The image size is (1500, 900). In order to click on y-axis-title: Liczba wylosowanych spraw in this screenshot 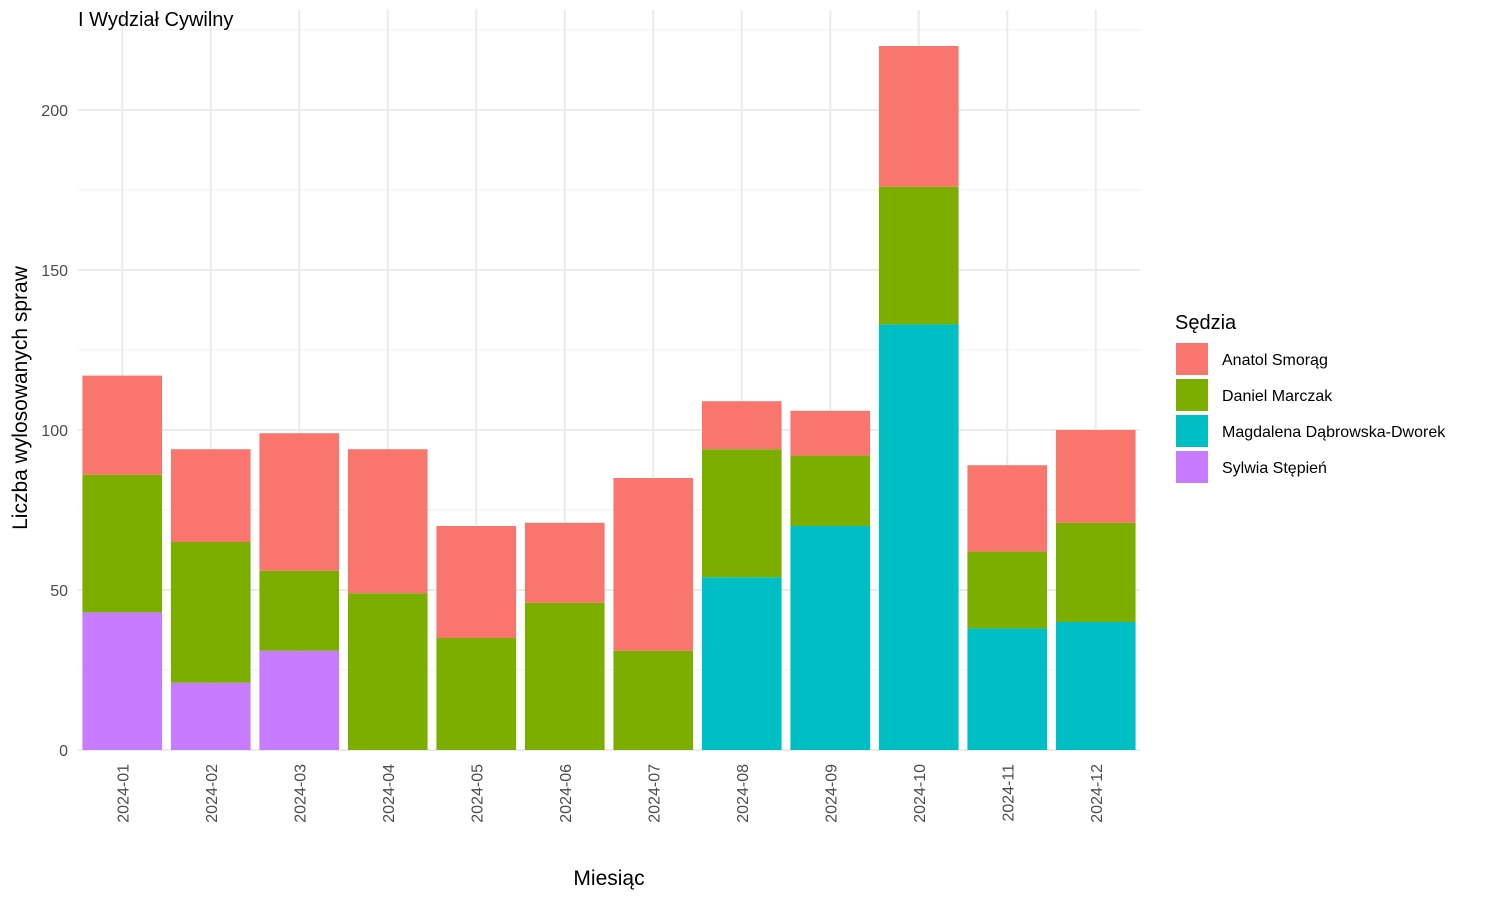, I will do `click(20, 397)`.